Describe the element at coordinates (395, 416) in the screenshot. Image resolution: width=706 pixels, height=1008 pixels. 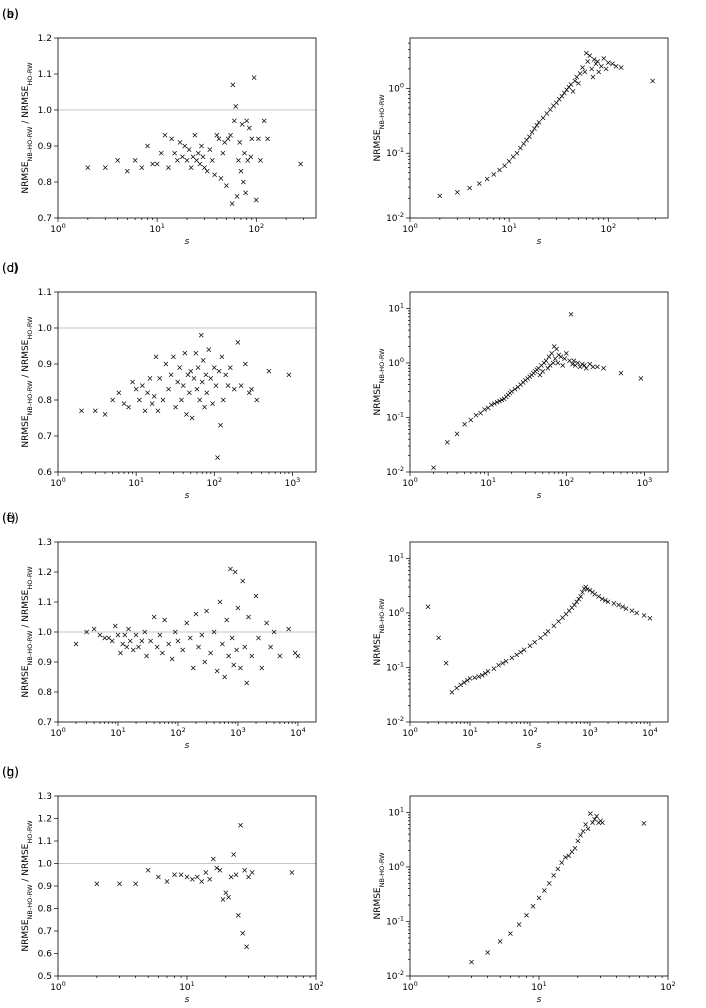
I see `y-tick-label: 10⁻¹` at that location.